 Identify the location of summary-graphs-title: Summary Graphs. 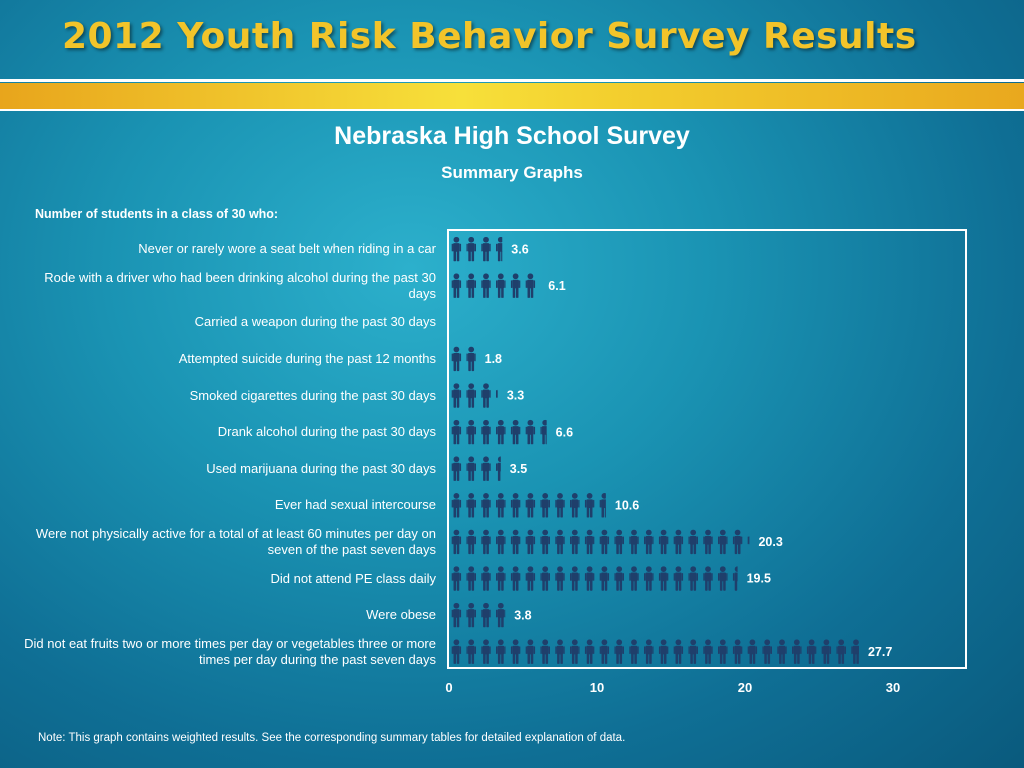
(512, 172).